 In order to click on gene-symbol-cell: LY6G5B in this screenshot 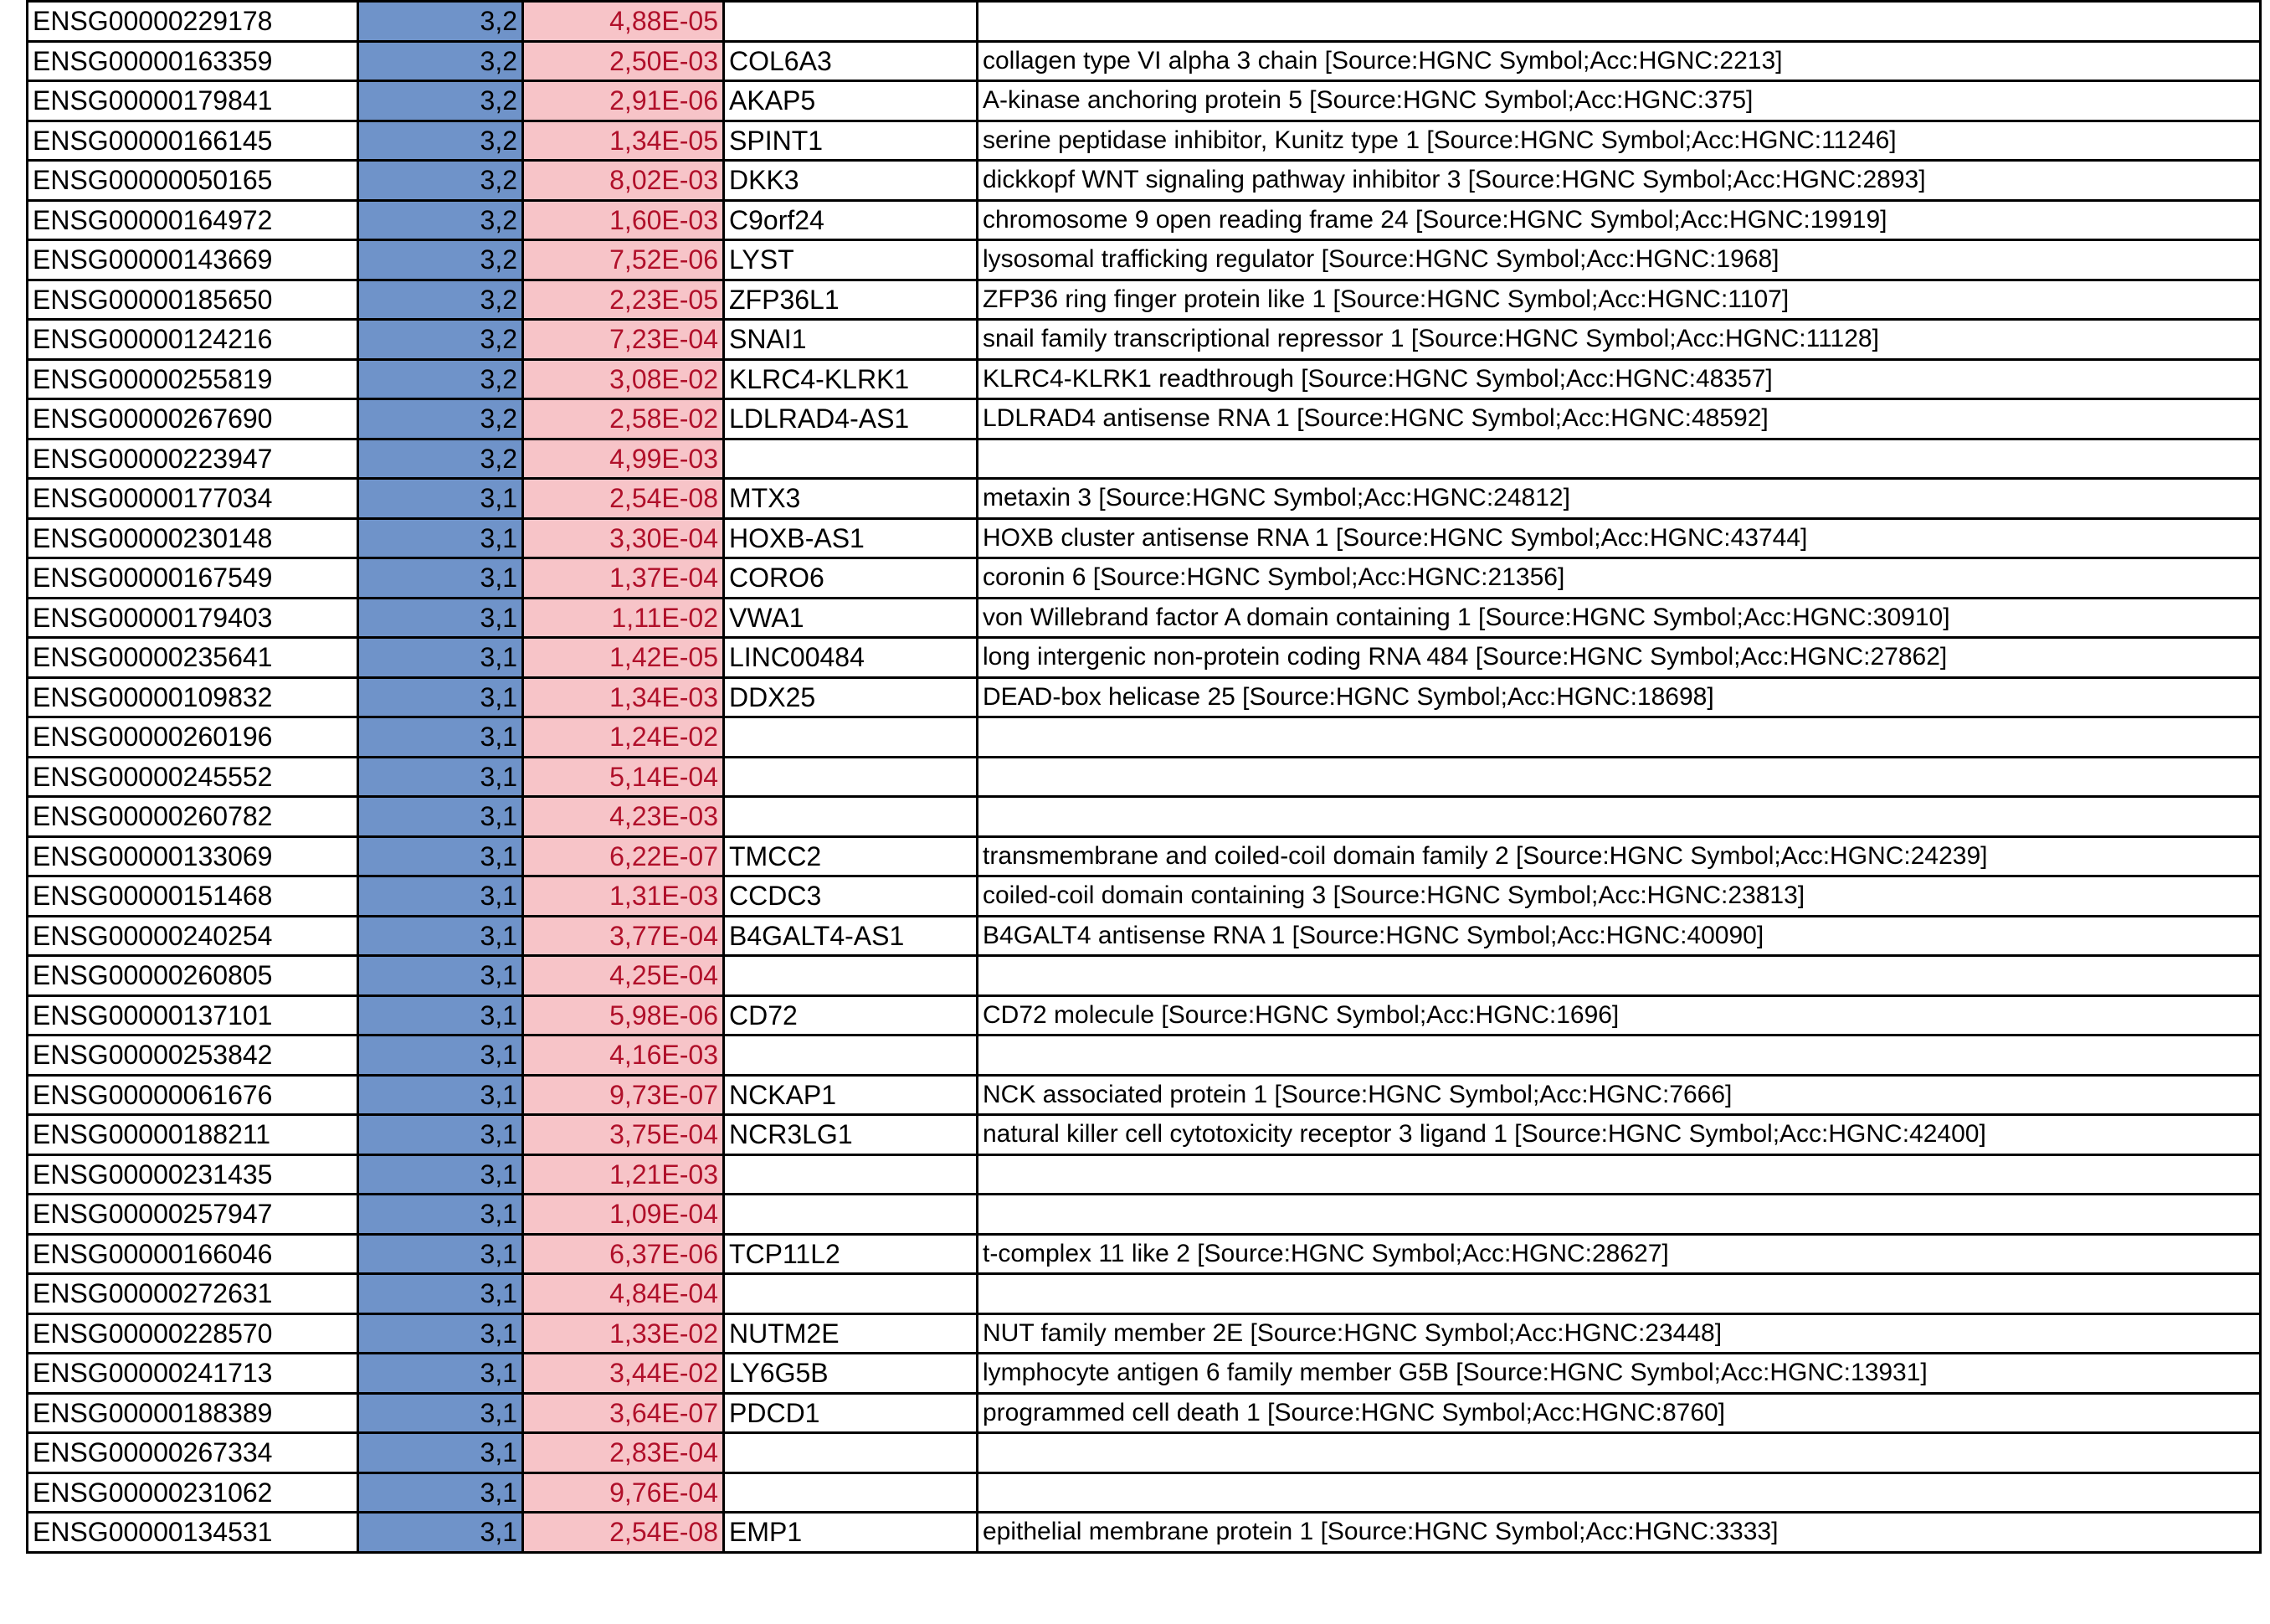, I will do `click(850, 1373)`.